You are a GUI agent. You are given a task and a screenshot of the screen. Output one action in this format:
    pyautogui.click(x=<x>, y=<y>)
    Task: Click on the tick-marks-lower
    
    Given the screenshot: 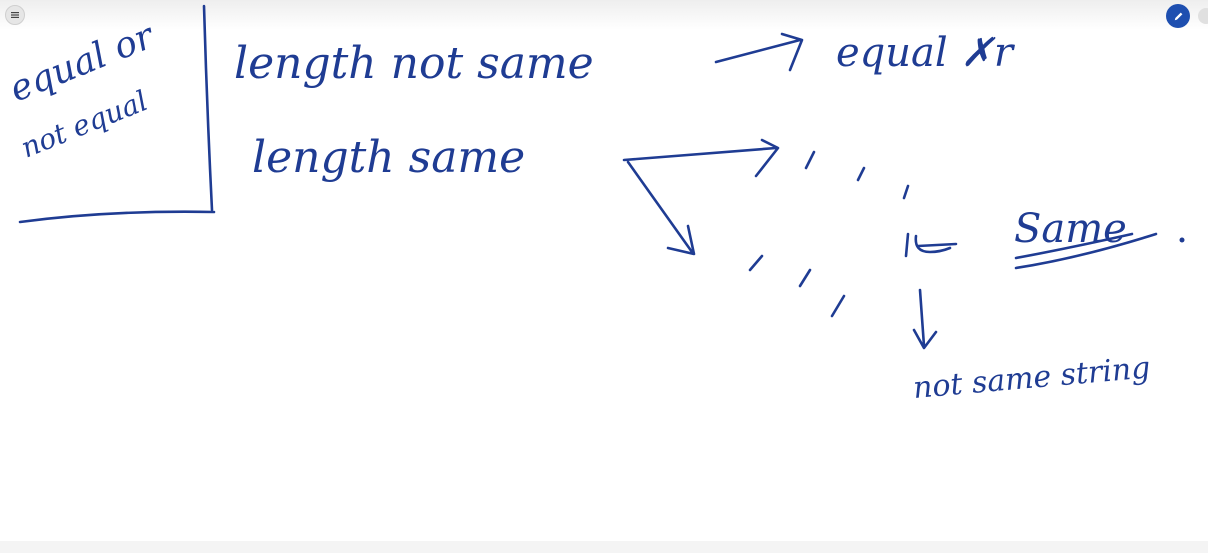 What is the action you would take?
    pyautogui.click(x=797, y=286)
    